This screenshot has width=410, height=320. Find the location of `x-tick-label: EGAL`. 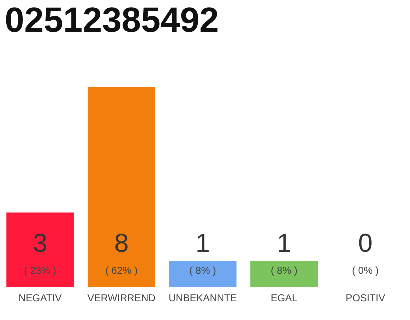

x-tick-label: EGAL is located at coordinates (284, 299).